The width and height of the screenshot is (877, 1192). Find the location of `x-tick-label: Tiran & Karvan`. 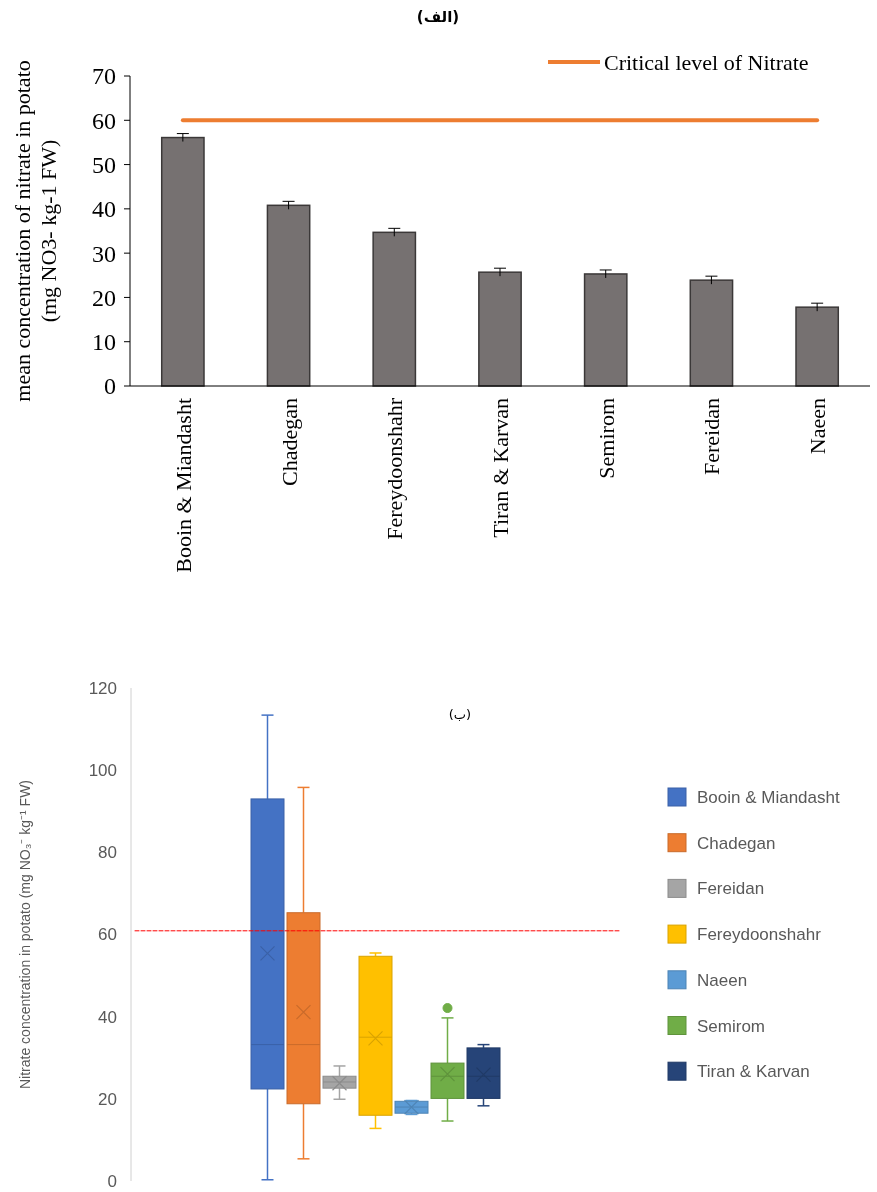

x-tick-label: Tiran & Karvan is located at coordinates (500, 468).